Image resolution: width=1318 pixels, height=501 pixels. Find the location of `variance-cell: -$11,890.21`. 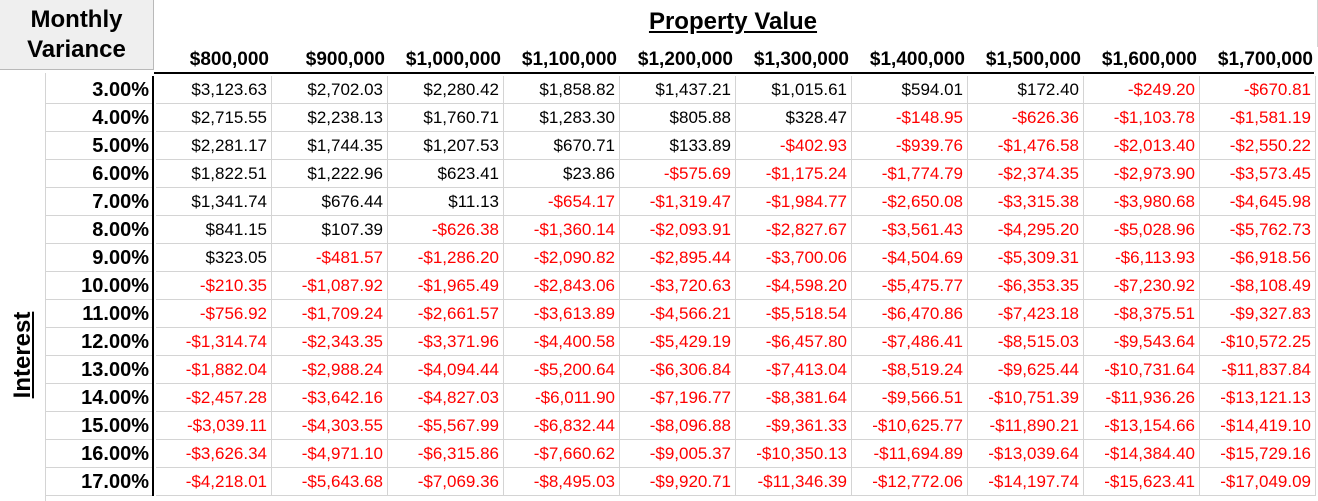

variance-cell: -$11,890.21 is located at coordinates (1026, 426).